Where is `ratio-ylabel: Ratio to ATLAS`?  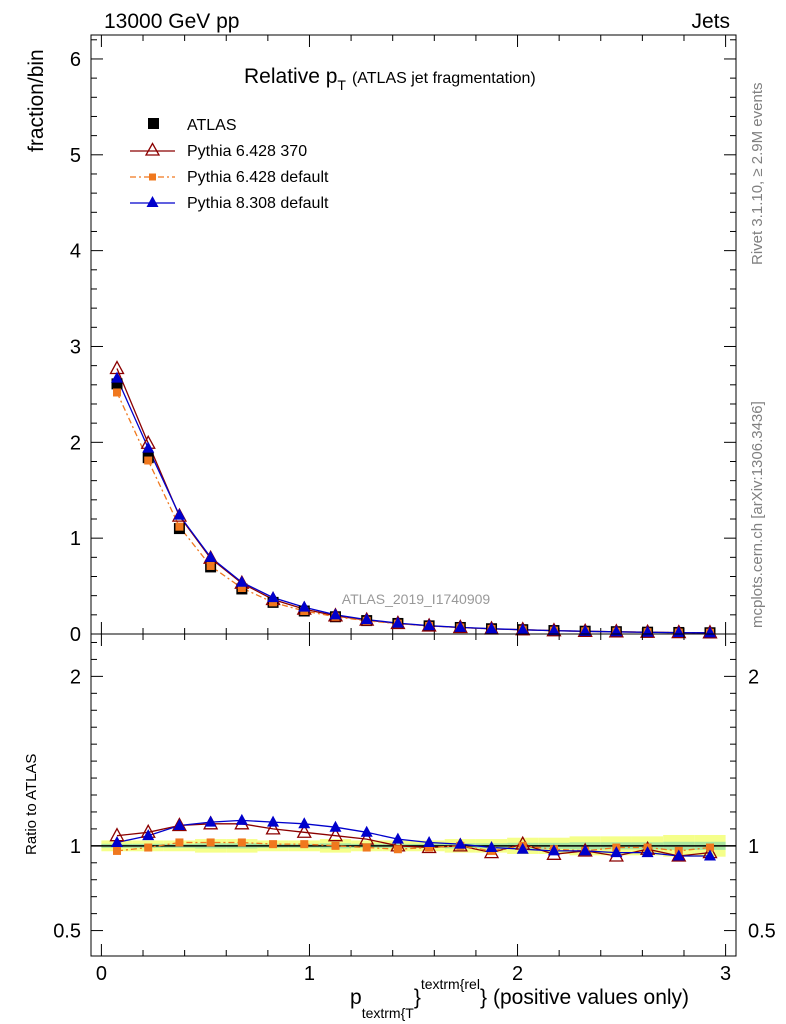
ratio-ylabel: Ratio to ATLAS is located at coordinates (31, 804).